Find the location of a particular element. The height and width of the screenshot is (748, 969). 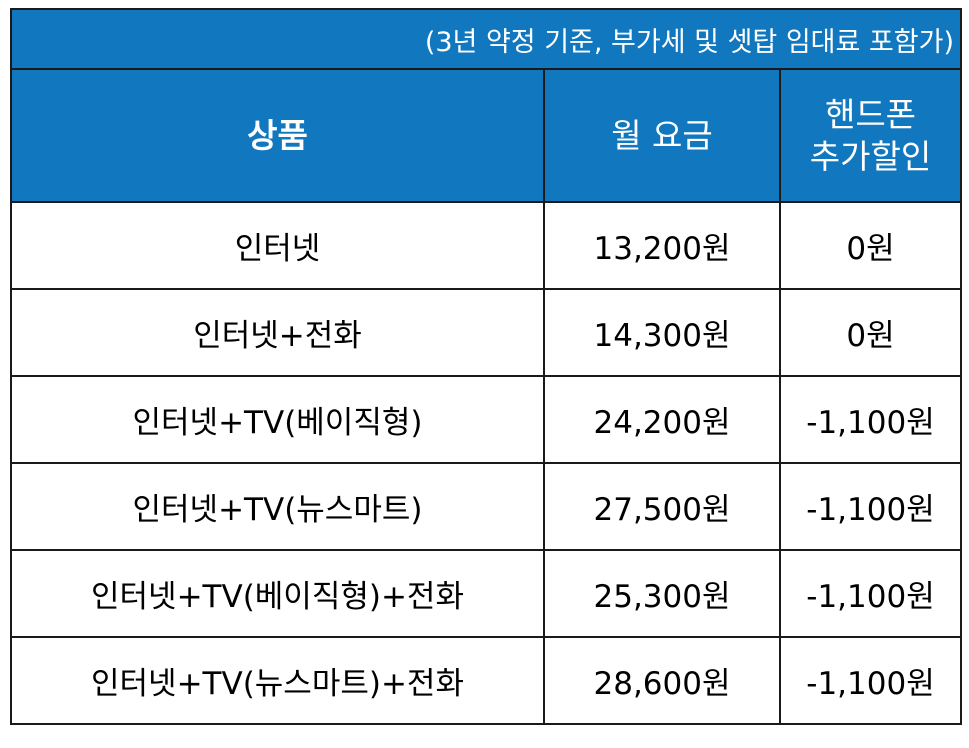

table-row: 인터넷+TV(베이직형)+전화 25,300원 -1,100원 is located at coordinates (486, 593).